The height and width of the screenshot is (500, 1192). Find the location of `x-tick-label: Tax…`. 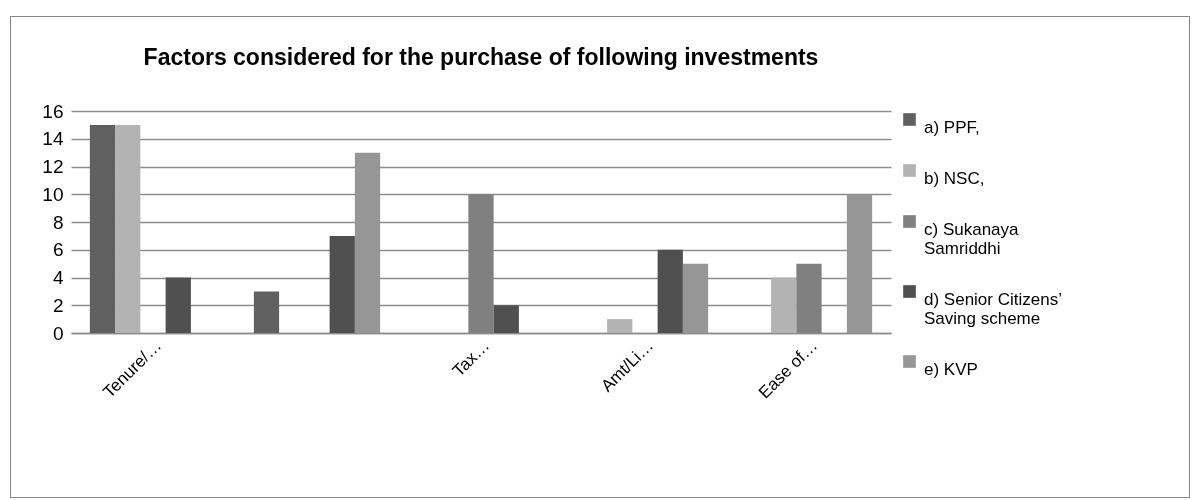

x-tick-label: Tax… is located at coordinates (471, 358).